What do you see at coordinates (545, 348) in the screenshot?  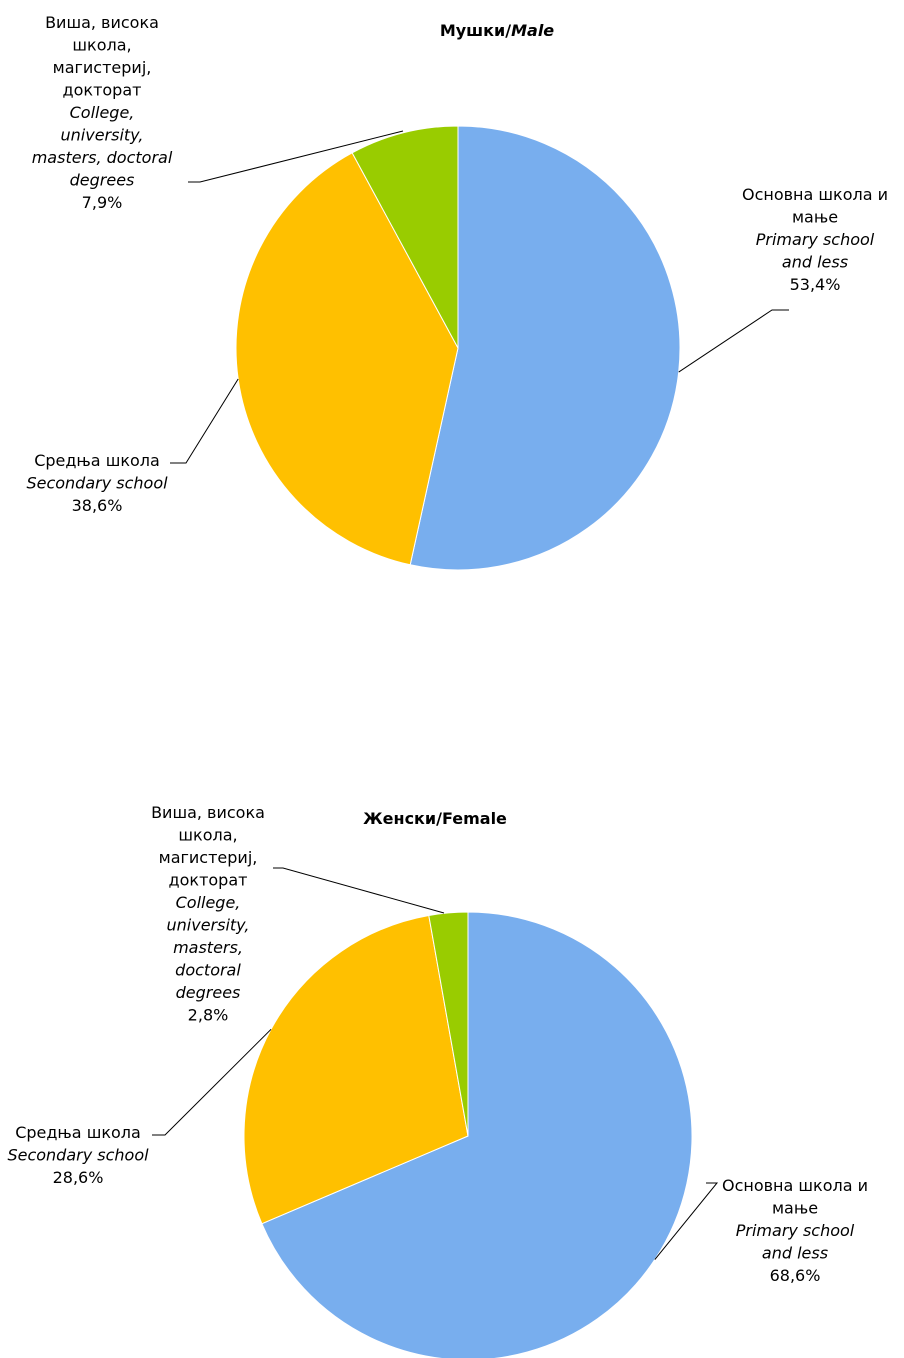 I see `pie-slice-primary` at bounding box center [545, 348].